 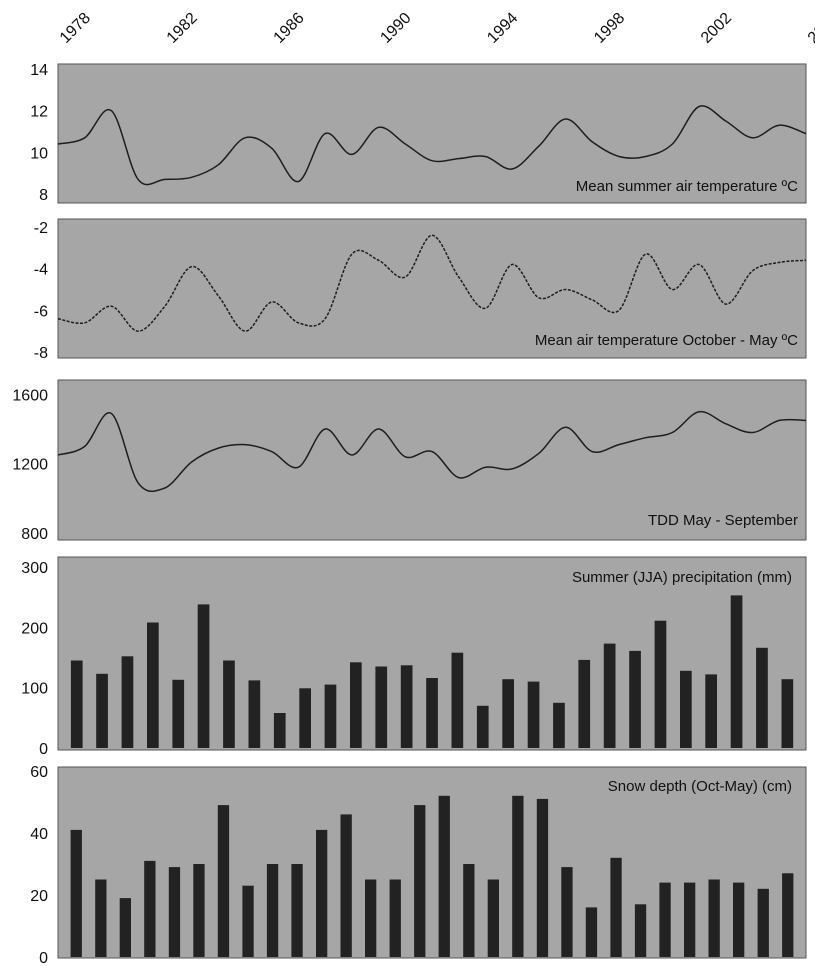 What do you see at coordinates (502, 28) in the screenshot?
I see `year-tick-label: 1994` at bounding box center [502, 28].